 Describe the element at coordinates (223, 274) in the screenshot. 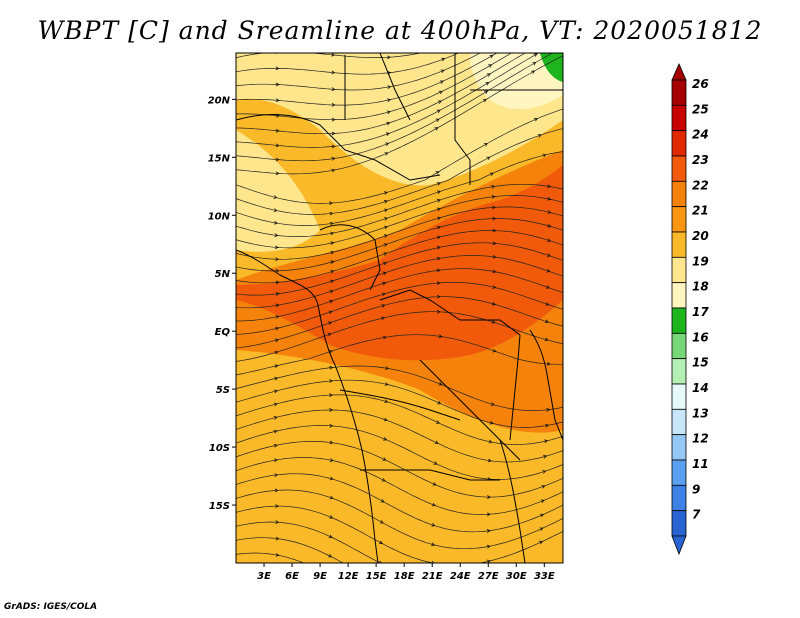

I see `lat-tick-label: 5N` at that location.